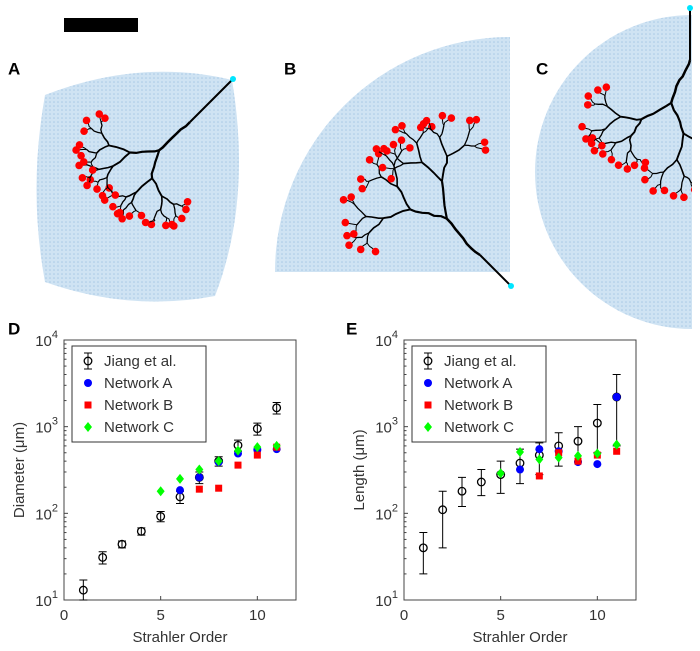 The height and width of the screenshot is (651, 700). Describe the element at coordinates (351, 328) in the screenshot. I see `panel-label: E` at that location.